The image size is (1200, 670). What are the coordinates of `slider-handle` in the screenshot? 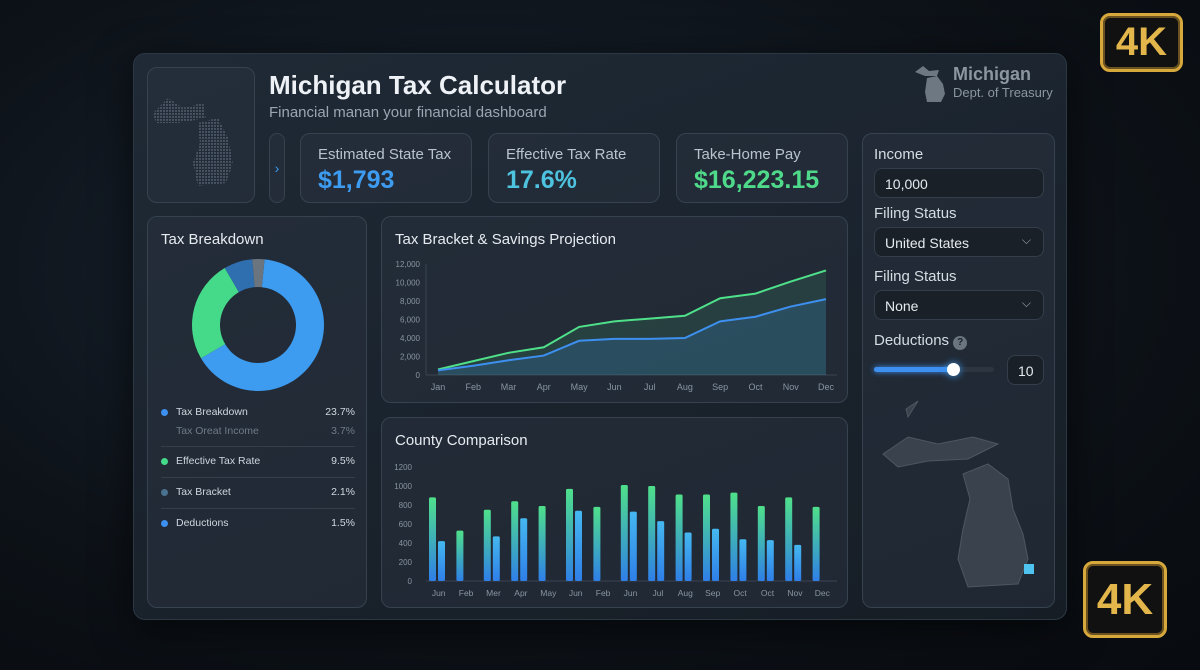 It's located at (954, 369).